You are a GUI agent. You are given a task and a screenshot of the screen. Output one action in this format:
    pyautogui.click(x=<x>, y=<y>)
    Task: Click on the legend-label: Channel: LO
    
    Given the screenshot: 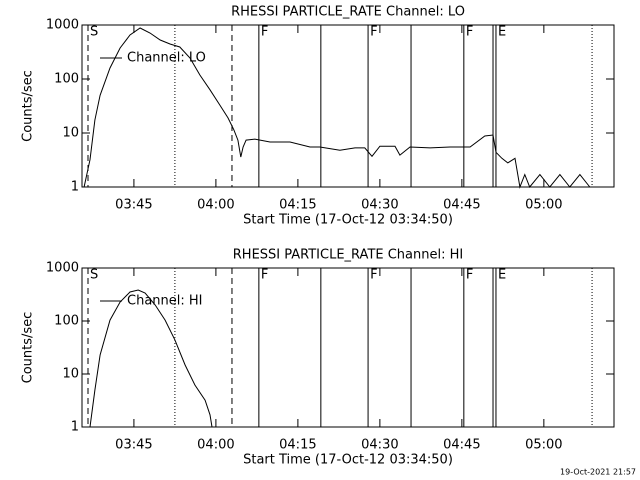 What is the action you would take?
    pyautogui.click(x=166, y=58)
    